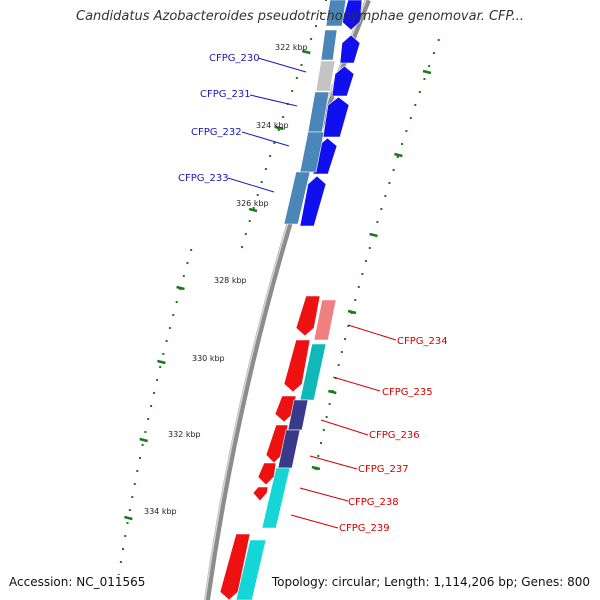  Describe the element at coordinates (364, 528) in the screenshot. I see `gene-label-CFPG_239: CFPG_239` at that location.